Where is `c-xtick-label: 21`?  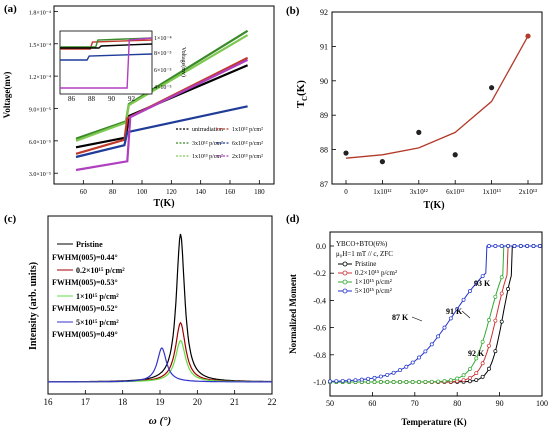
c-xtick-label: 21 is located at coordinates (234, 402).